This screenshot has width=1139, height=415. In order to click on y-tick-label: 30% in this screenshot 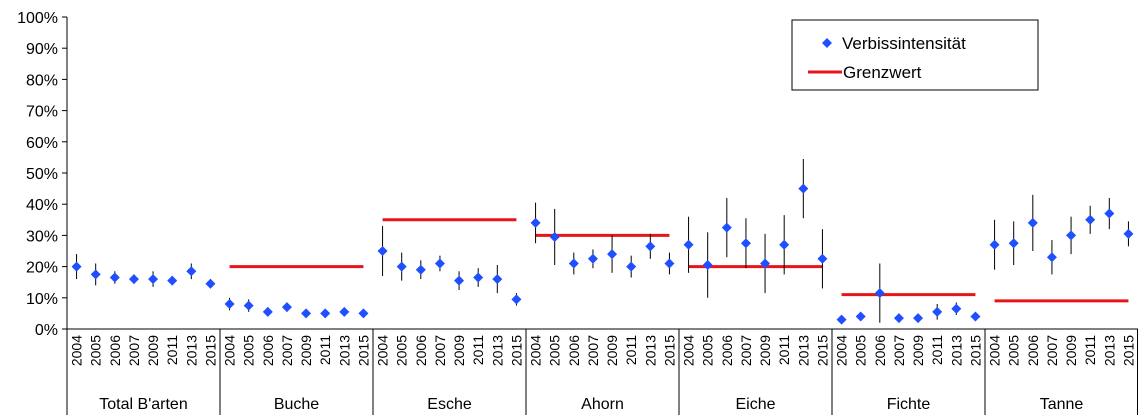, I will do `click(42, 236)`.